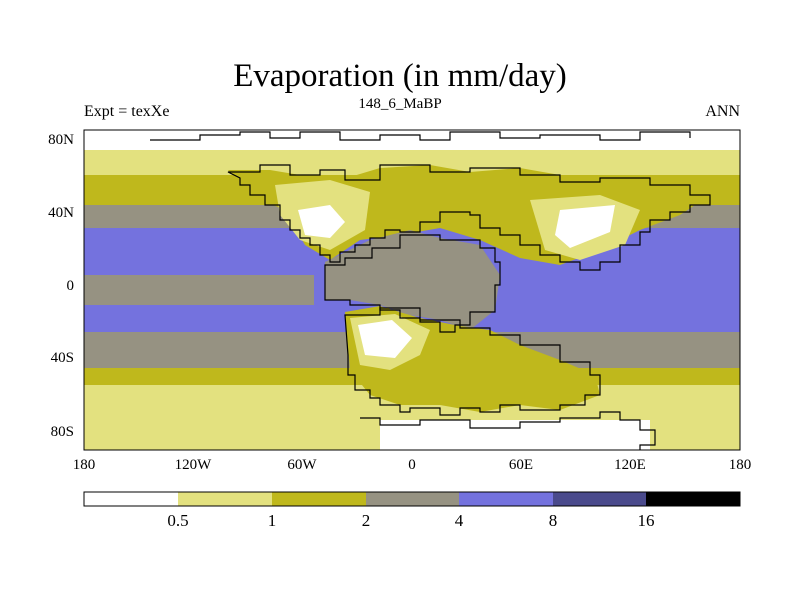 The image size is (800, 600). Describe the element at coordinates (412, 465) in the screenshot. I see `x-tick-label: 0` at that location.